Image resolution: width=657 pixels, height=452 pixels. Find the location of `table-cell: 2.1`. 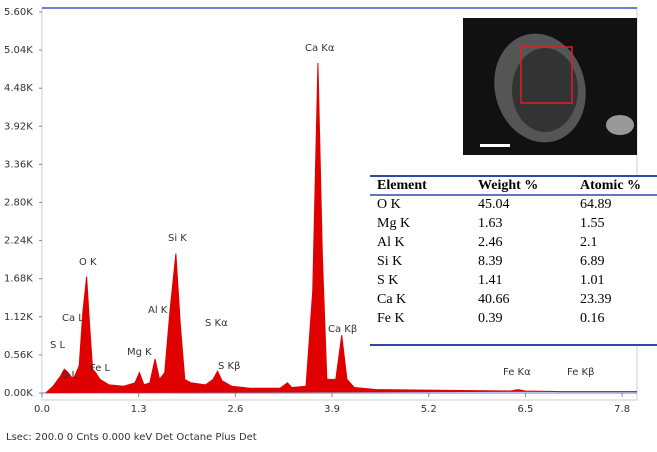

table-cell: 2.1 is located at coordinates (589, 242).